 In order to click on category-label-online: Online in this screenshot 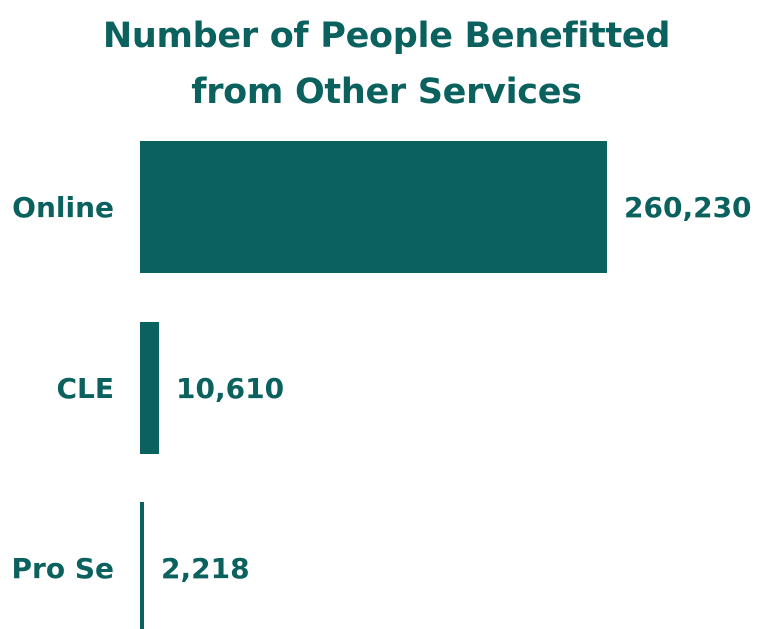, I will do `click(63, 207)`.